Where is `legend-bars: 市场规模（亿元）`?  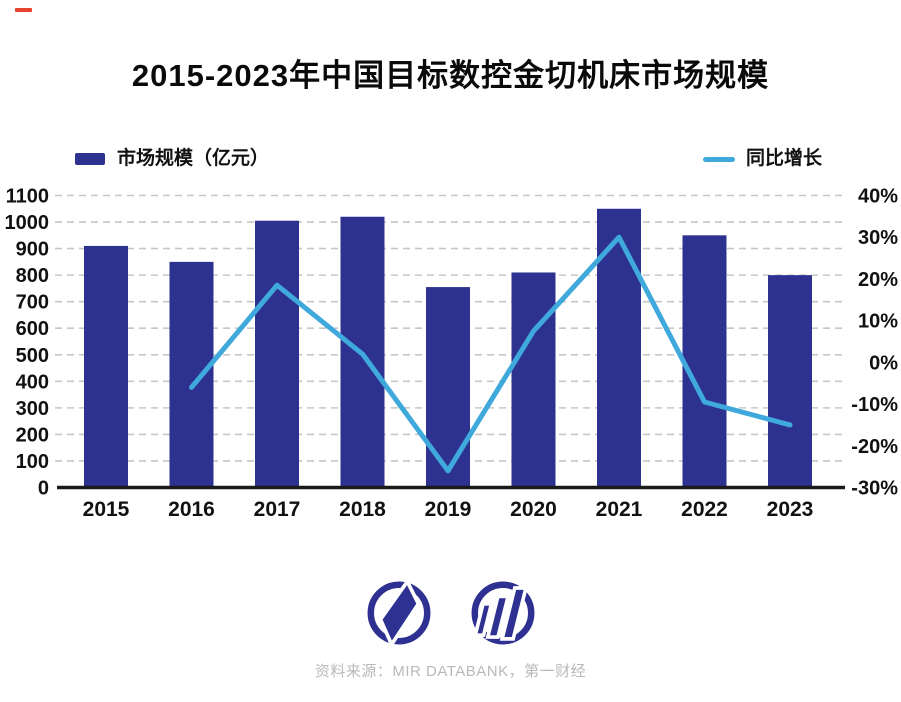
legend-bars: 市场规模（亿元） is located at coordinates (172, 159).